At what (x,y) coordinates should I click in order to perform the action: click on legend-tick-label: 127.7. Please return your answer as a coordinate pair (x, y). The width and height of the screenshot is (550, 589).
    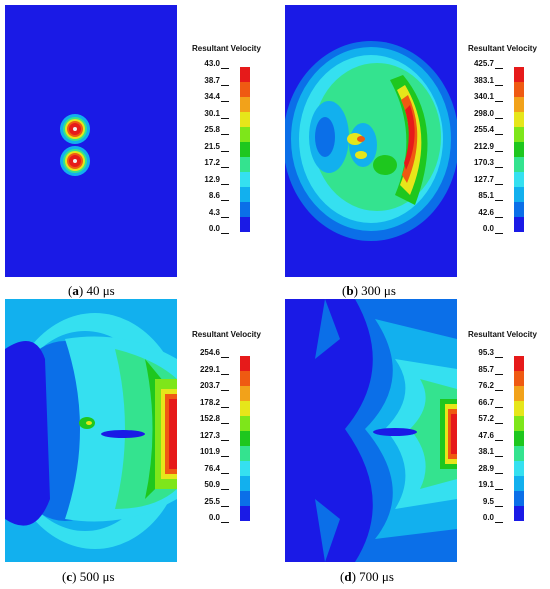
    Looking at the image, I should click on (483, 179).